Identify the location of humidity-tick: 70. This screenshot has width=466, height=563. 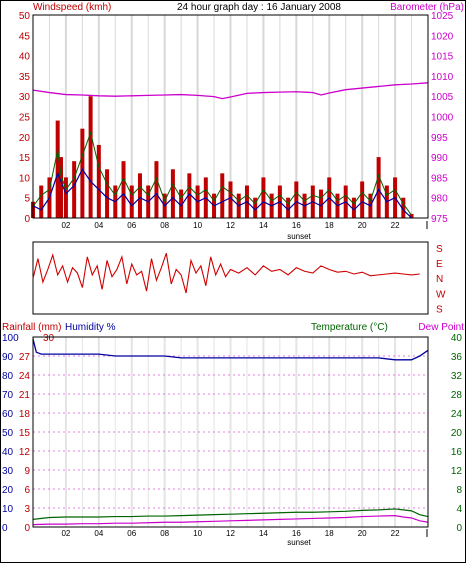
(8, 395).